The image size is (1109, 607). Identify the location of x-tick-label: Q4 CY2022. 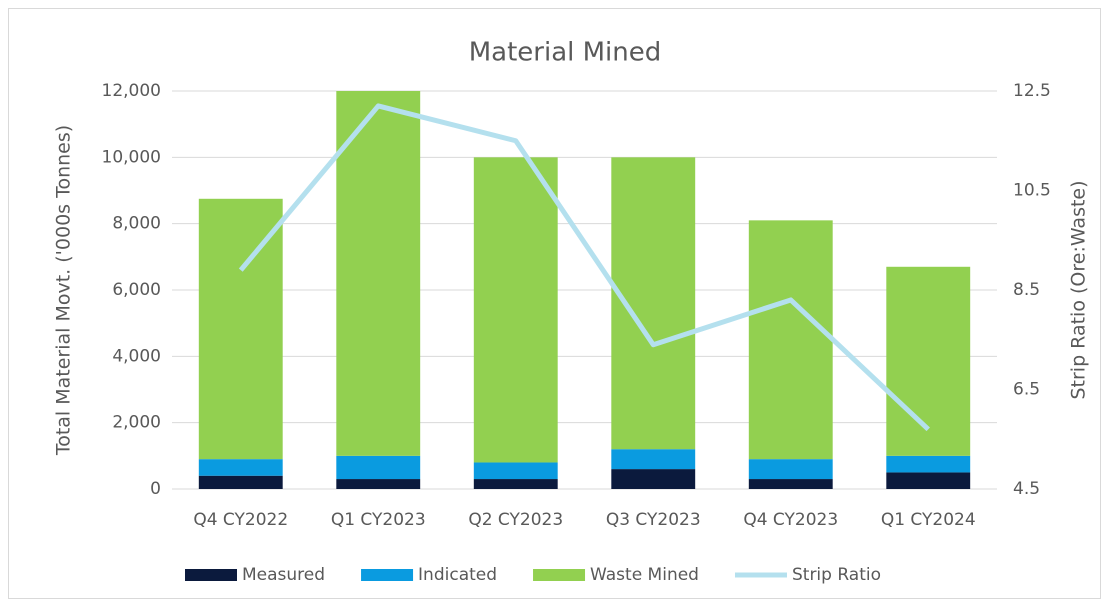
(240, 520).